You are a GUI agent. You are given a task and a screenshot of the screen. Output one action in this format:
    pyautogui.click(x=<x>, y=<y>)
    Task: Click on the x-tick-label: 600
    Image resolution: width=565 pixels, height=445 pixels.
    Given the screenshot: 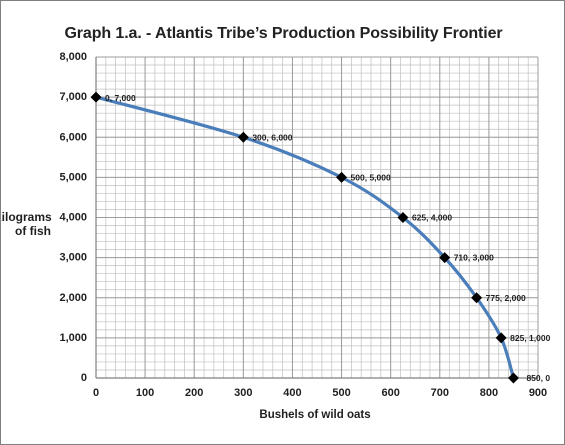 What is the action you would take?
    pyautogui.click(x=390, y=393)
    